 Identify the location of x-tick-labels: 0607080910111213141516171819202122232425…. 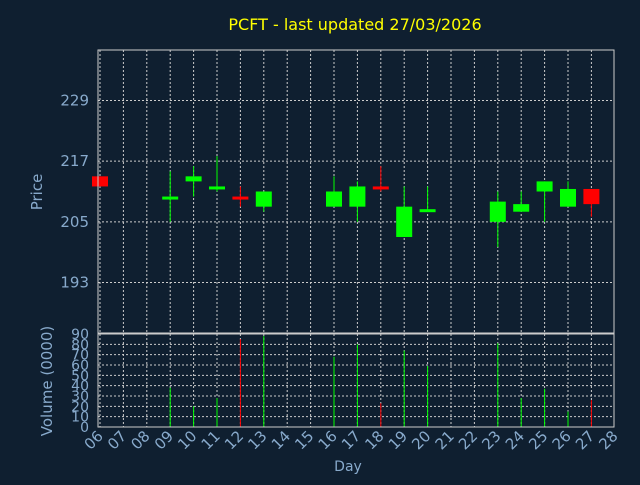
(351, 440).